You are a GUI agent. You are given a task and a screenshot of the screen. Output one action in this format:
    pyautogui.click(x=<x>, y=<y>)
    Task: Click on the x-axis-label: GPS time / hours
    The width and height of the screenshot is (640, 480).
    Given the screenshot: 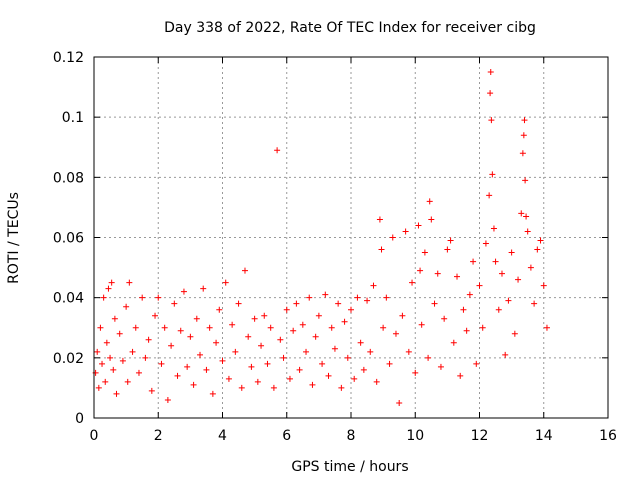 What is the action you would take?
    pyautogui.click(x=349, y=467)
    